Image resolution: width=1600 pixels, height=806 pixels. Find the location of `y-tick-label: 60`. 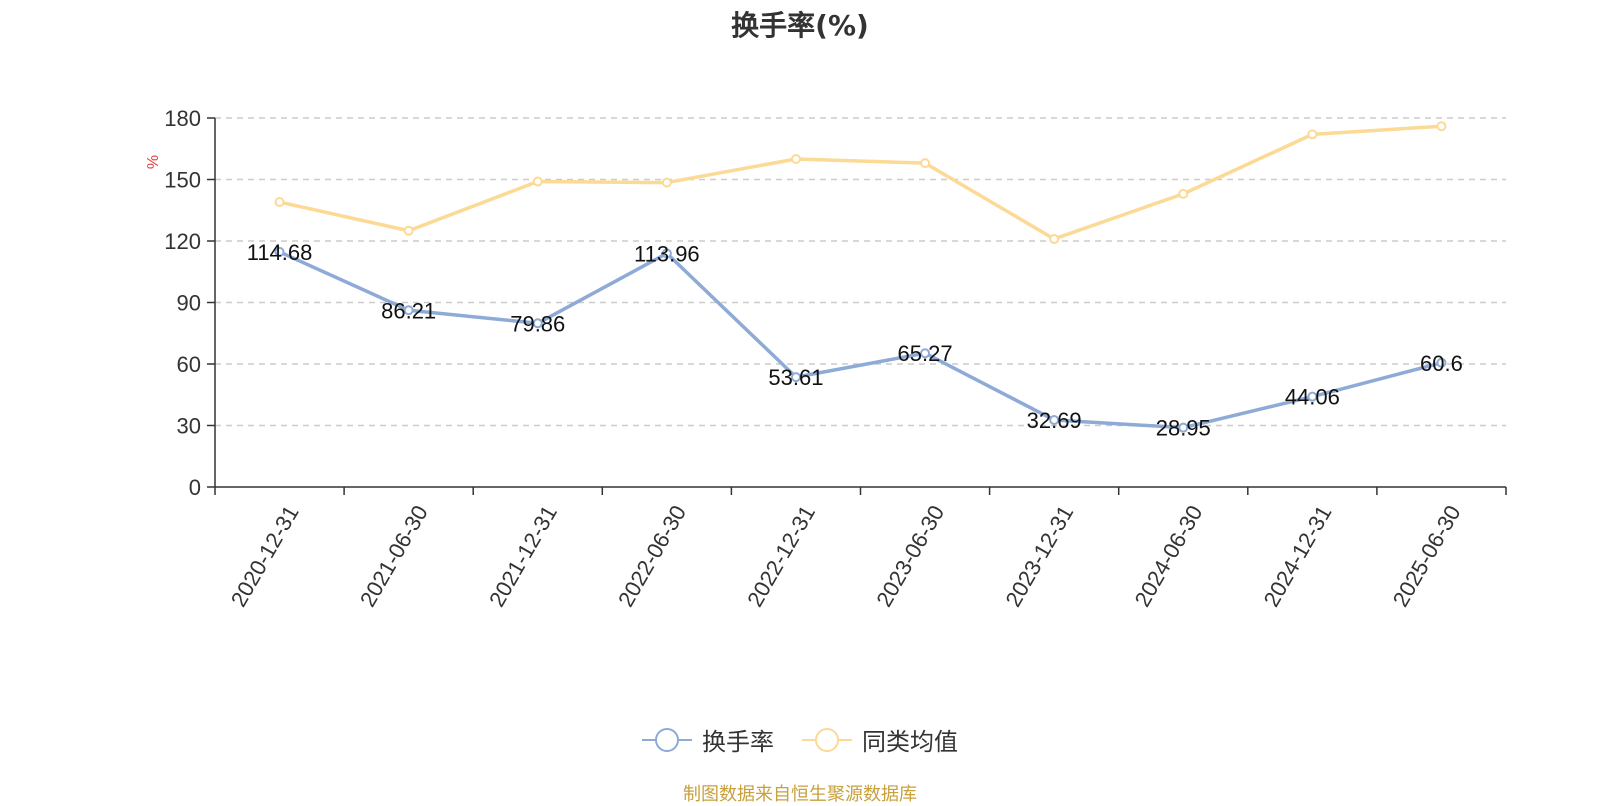

y-tick-label: 60 is located at coordinates (189, 364).